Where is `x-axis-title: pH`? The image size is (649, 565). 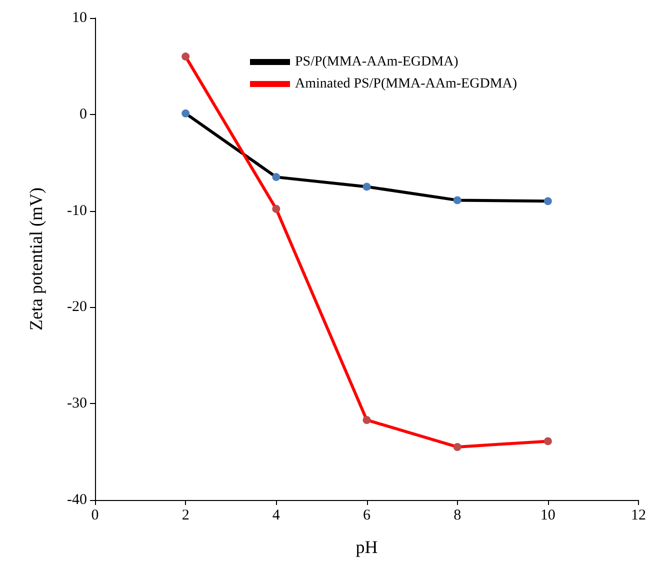
x-axis-title: pH is located at coordinates (367, 547).